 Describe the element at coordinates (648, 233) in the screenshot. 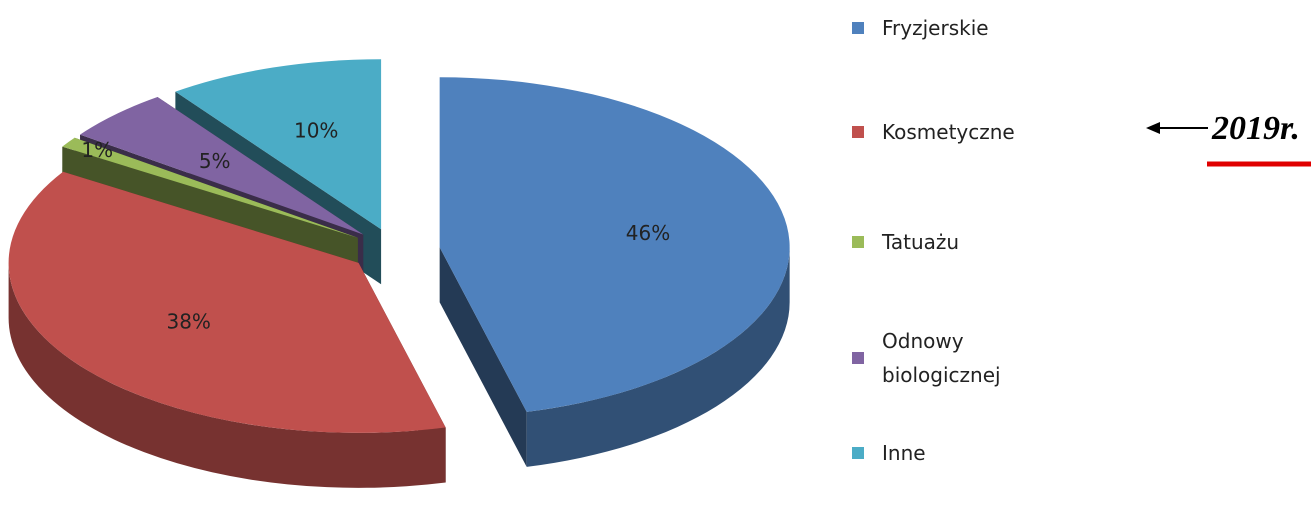

I see `data-label: 46%` at that location.